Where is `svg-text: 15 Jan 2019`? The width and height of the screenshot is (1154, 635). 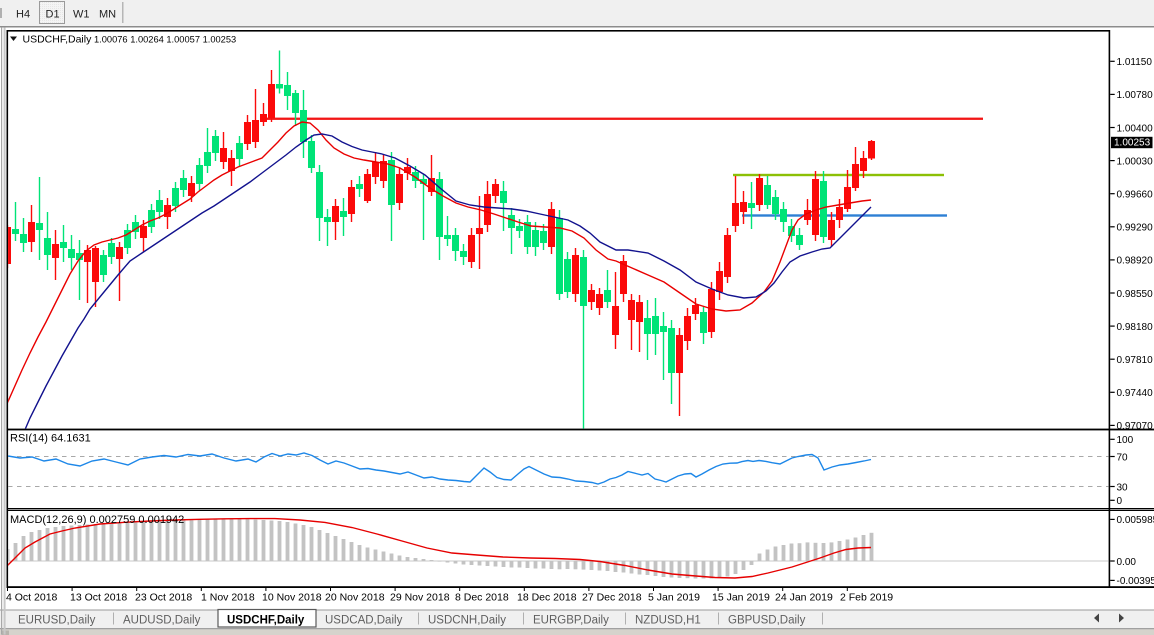 svg-text: 15 Jan 2019 is located at coordinates (741, 597).